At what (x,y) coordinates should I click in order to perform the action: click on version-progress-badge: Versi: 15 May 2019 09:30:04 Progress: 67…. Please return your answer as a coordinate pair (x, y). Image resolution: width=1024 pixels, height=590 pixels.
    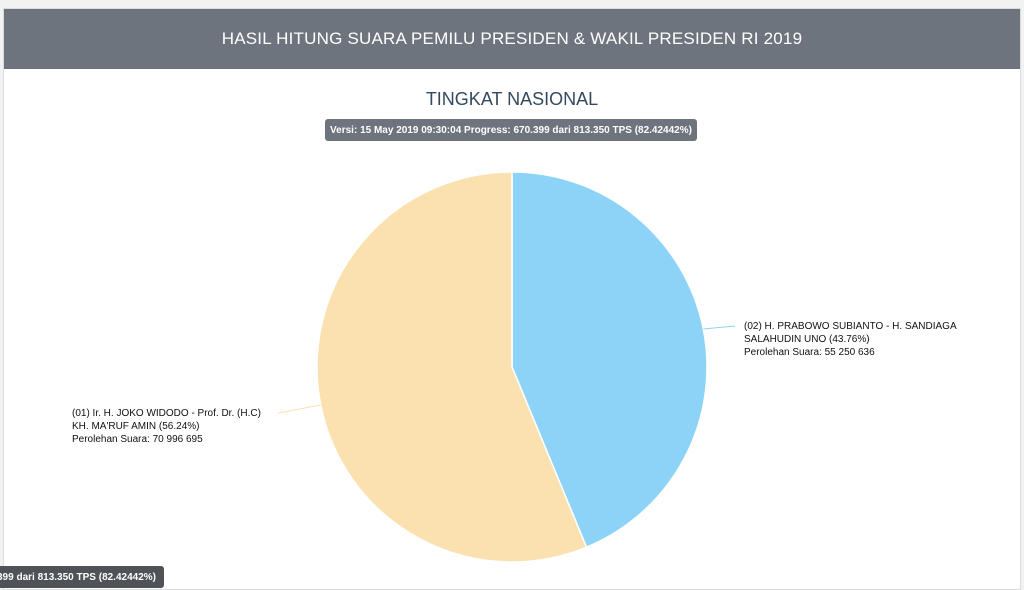
    Looking at the image, I should click on (511, 130).